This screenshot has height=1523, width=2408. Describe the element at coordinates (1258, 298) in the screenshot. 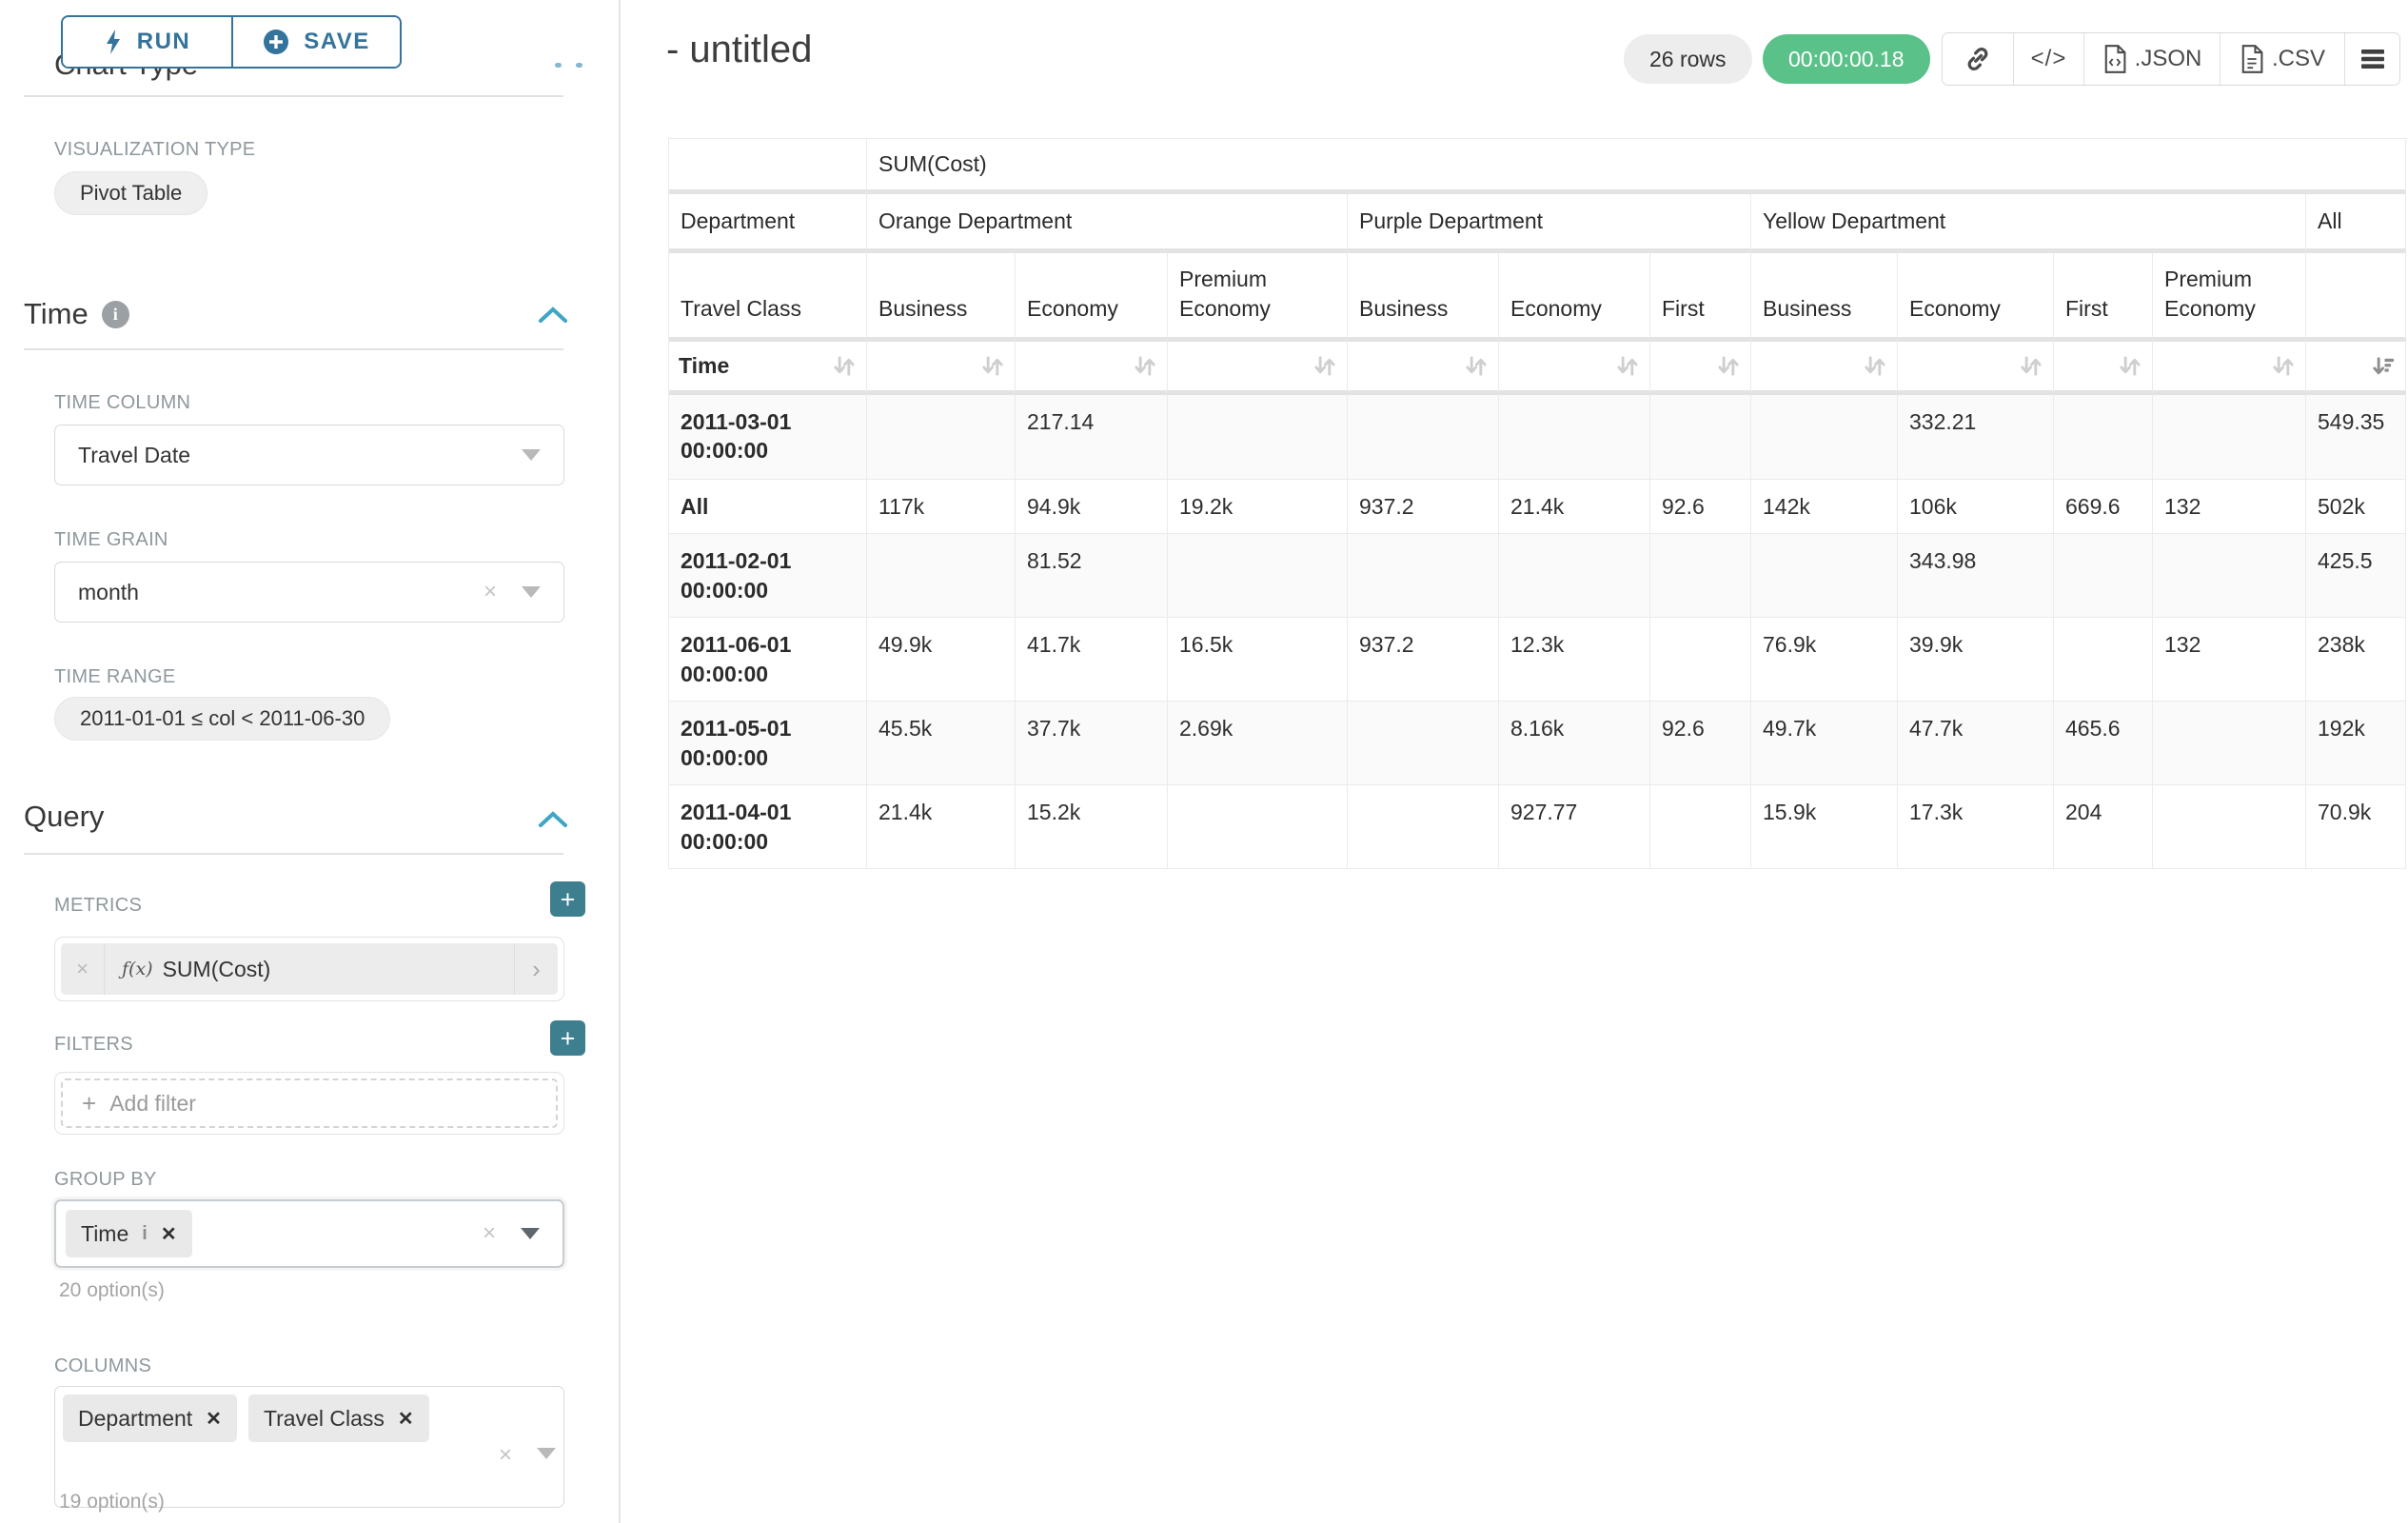

I see `pivot-column-header: Premium Economy` at that location.